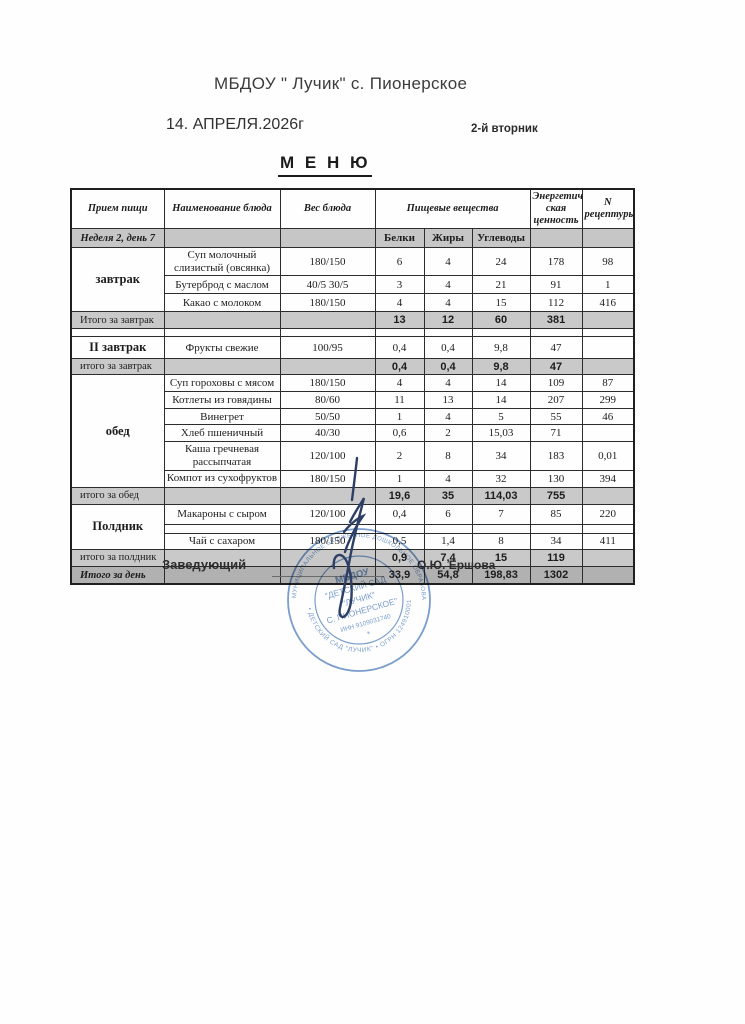 This screenshot has width=745, height=1024. What do you see at coordinates (608, 285) in the screenshot?
I see `recipe-cell: 1` at bounding box center [608, 285].